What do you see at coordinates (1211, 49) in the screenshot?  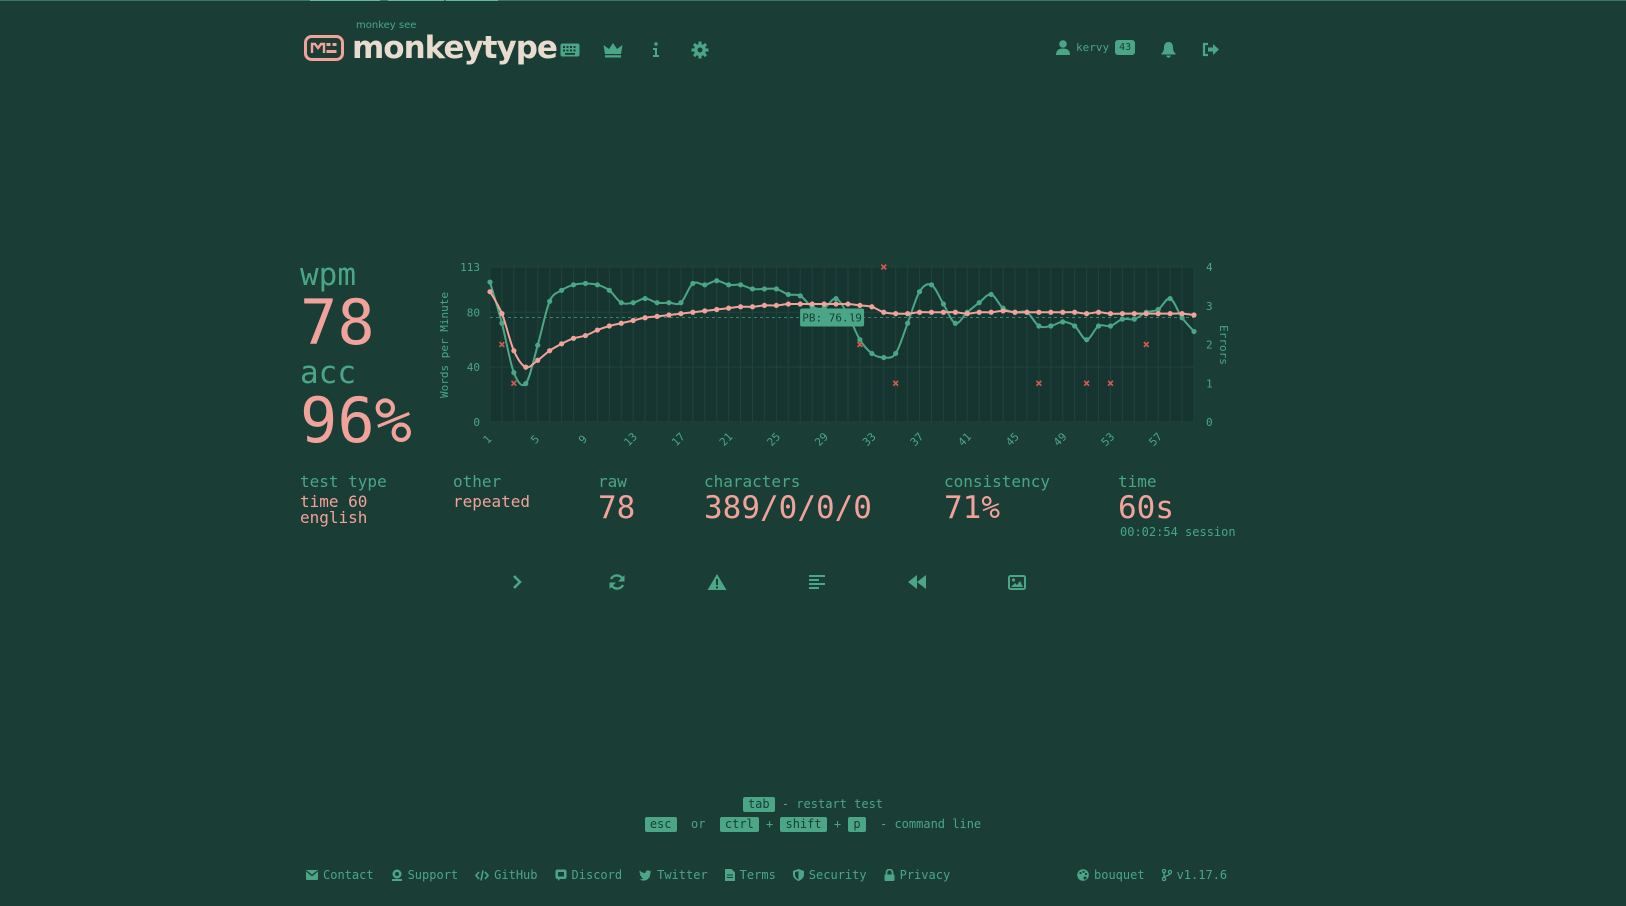 I see `sign-out-button` at bounding box center [1211, 49].